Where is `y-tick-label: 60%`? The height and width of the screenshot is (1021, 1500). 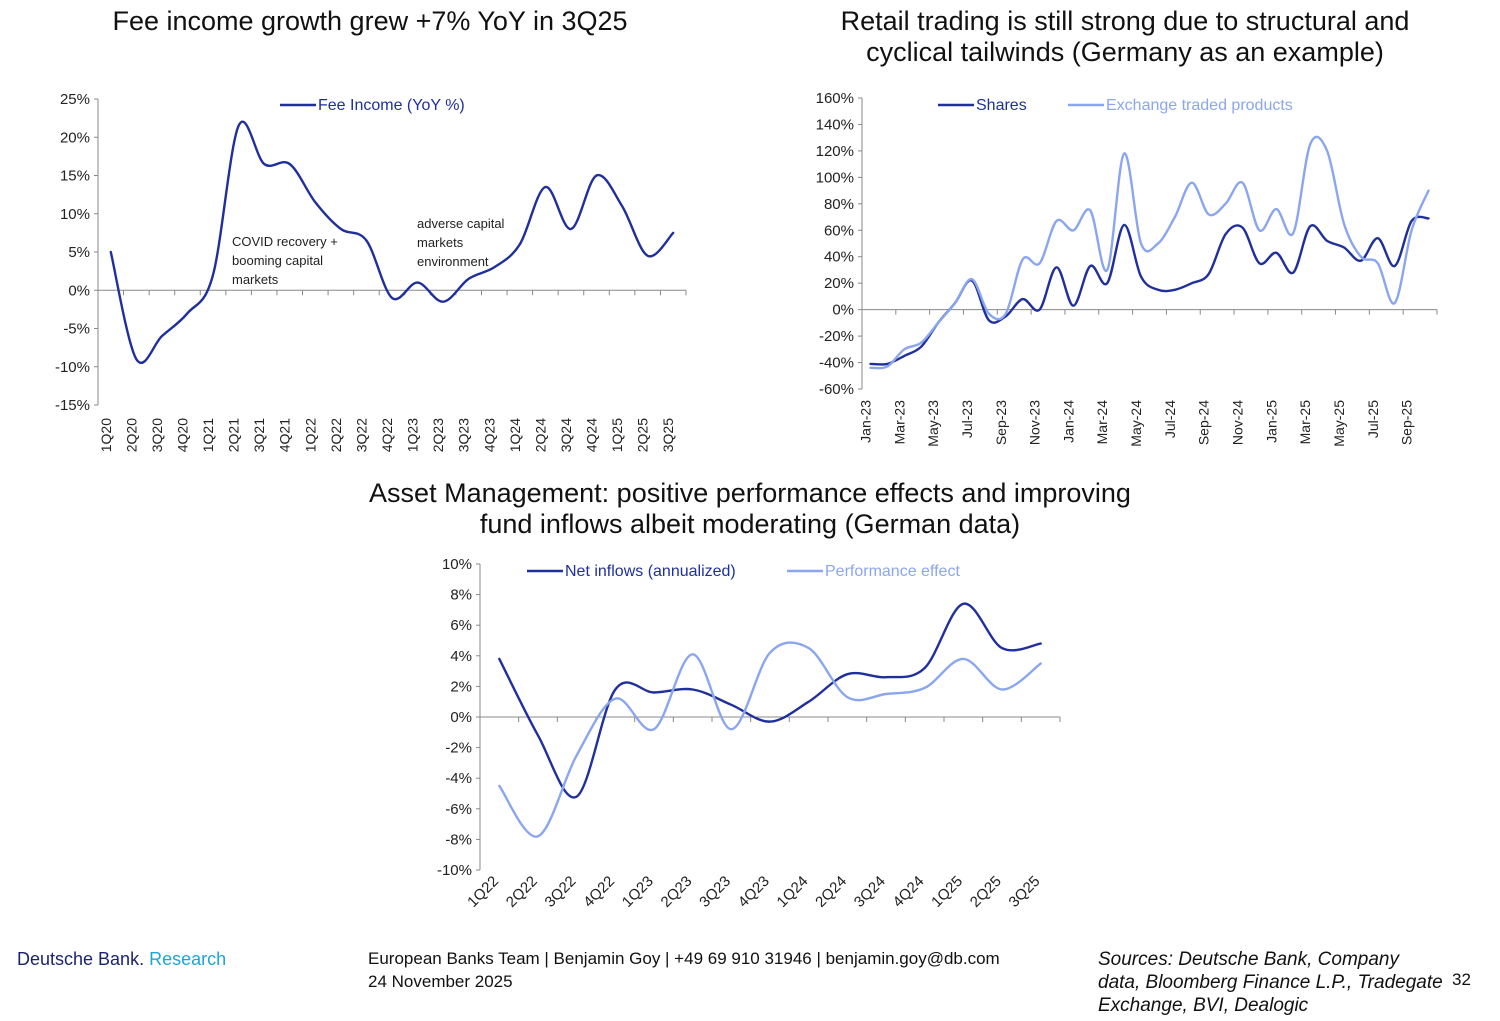
y-tick-label: 60% is located at coordinates (839, 230).